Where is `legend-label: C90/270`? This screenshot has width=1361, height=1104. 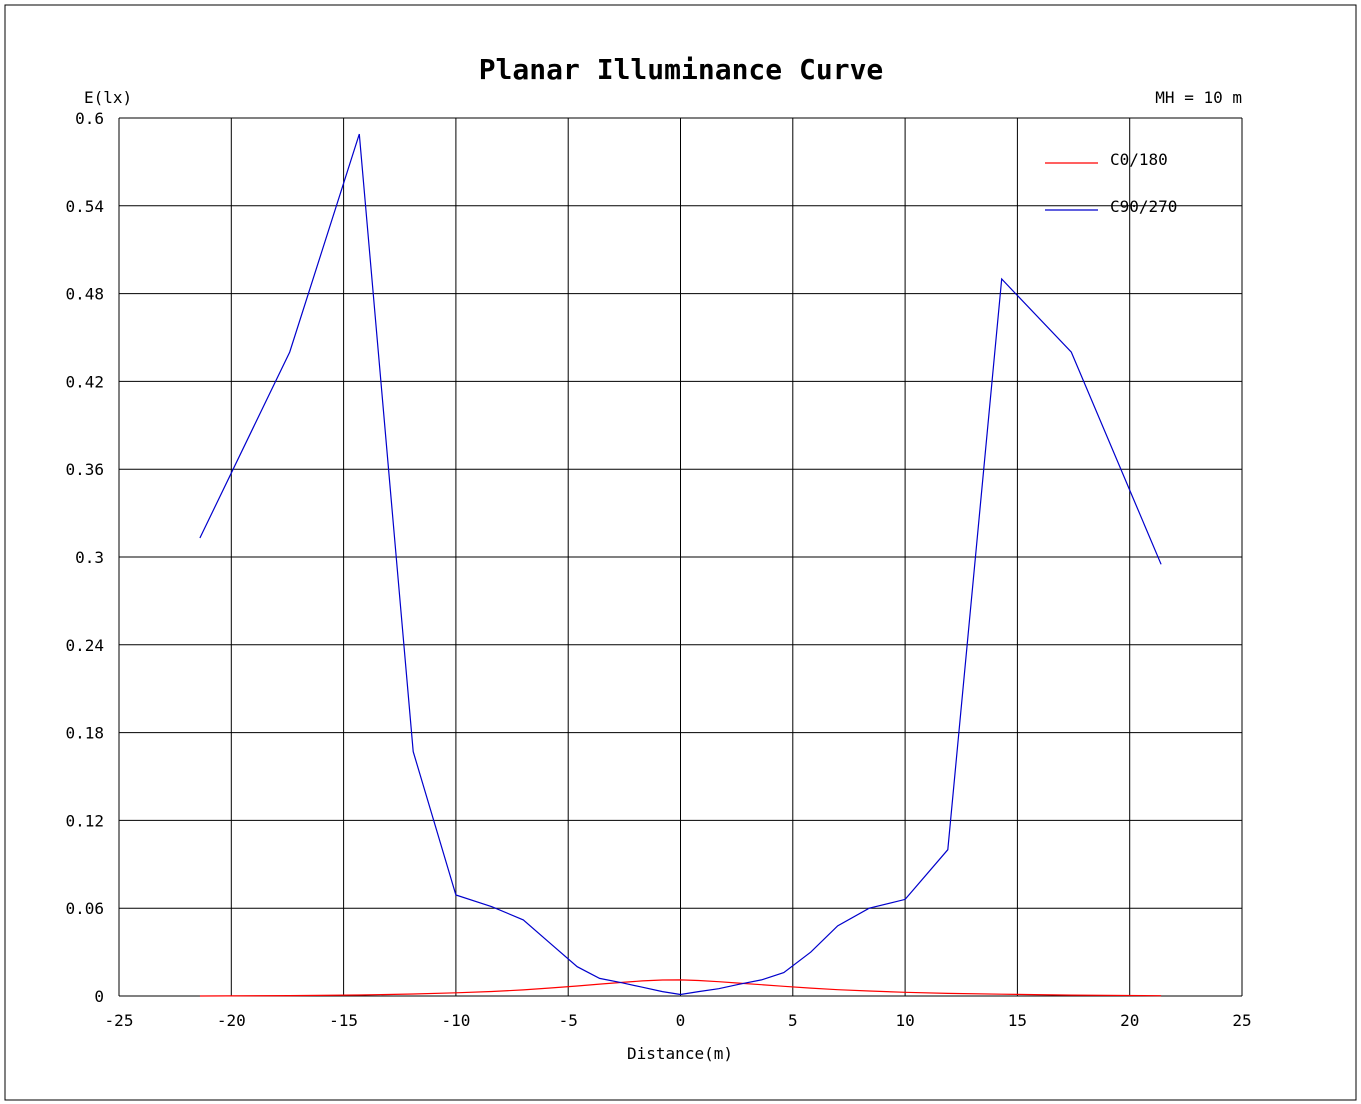
legend-label: C90/270 is located at coordinates (1143, 206).